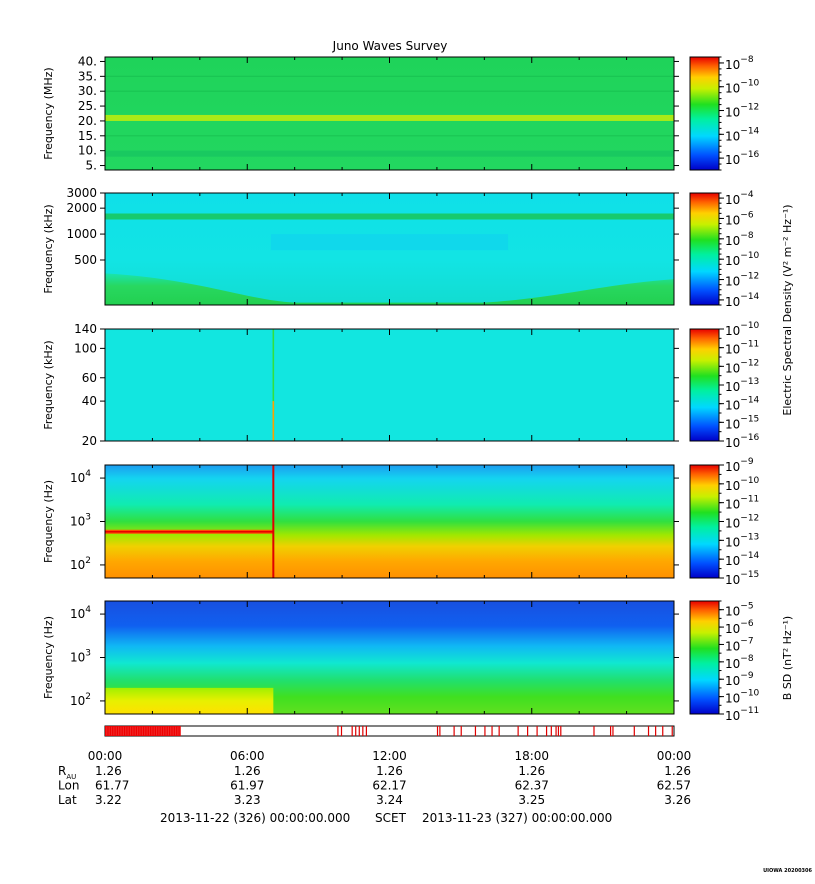 Image resolution: width=815 pixels, height=884 pixels. I want to click on y-tick-label: 15., so click(87, 136).